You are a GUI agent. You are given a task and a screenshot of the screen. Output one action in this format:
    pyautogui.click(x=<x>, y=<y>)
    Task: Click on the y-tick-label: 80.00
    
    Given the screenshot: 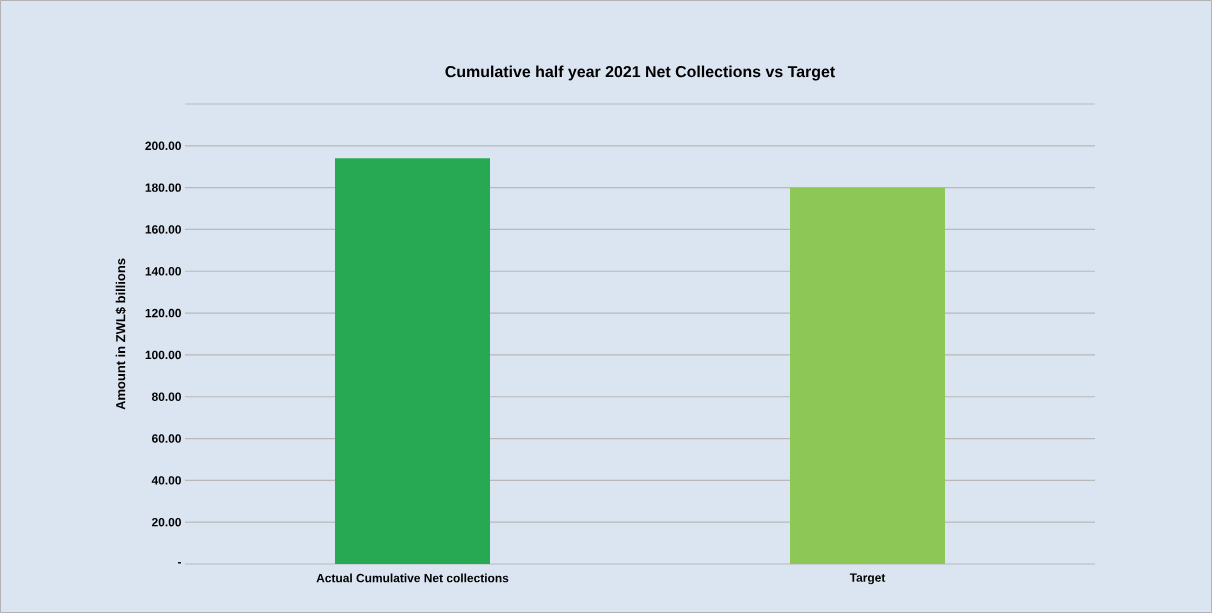 What is the action you would take?
    pyautogui.click(x=166, y=396)
    